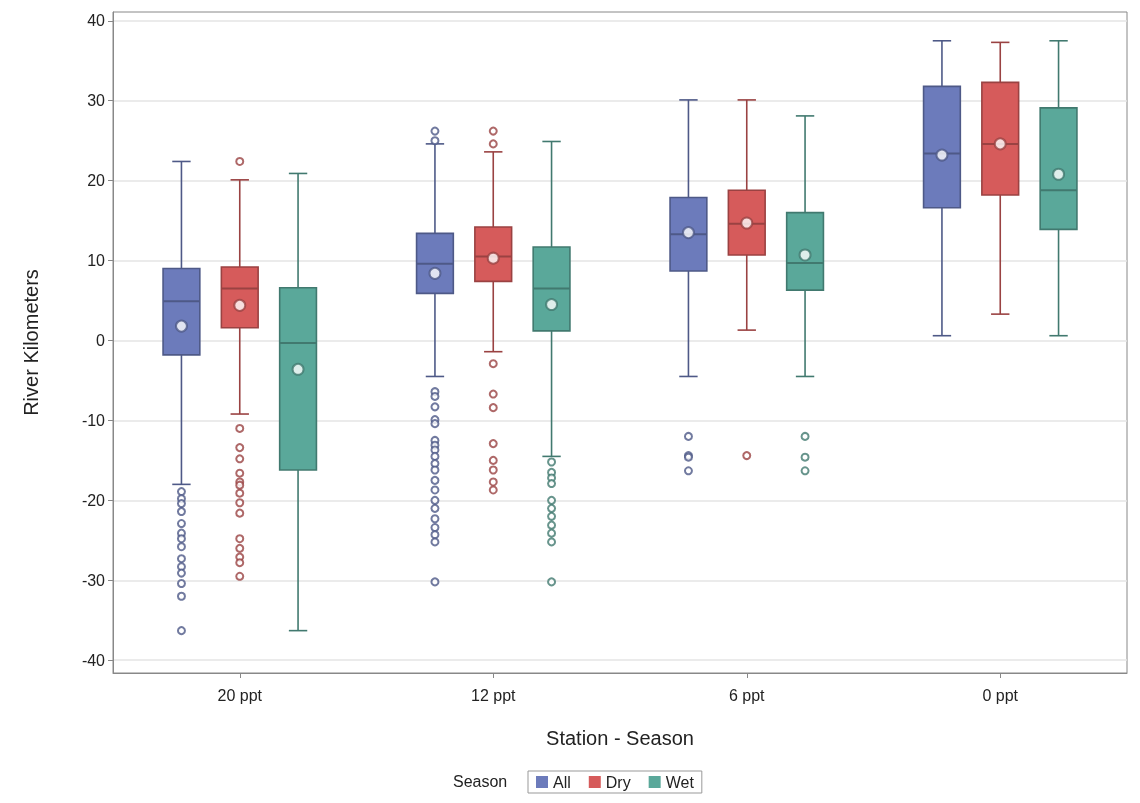 The height and width of the screenshot is (803, 1140). Describe the element at coordinates (620, 738) in the screenshot. I see `x-axis-title: Station - Season` at that location.